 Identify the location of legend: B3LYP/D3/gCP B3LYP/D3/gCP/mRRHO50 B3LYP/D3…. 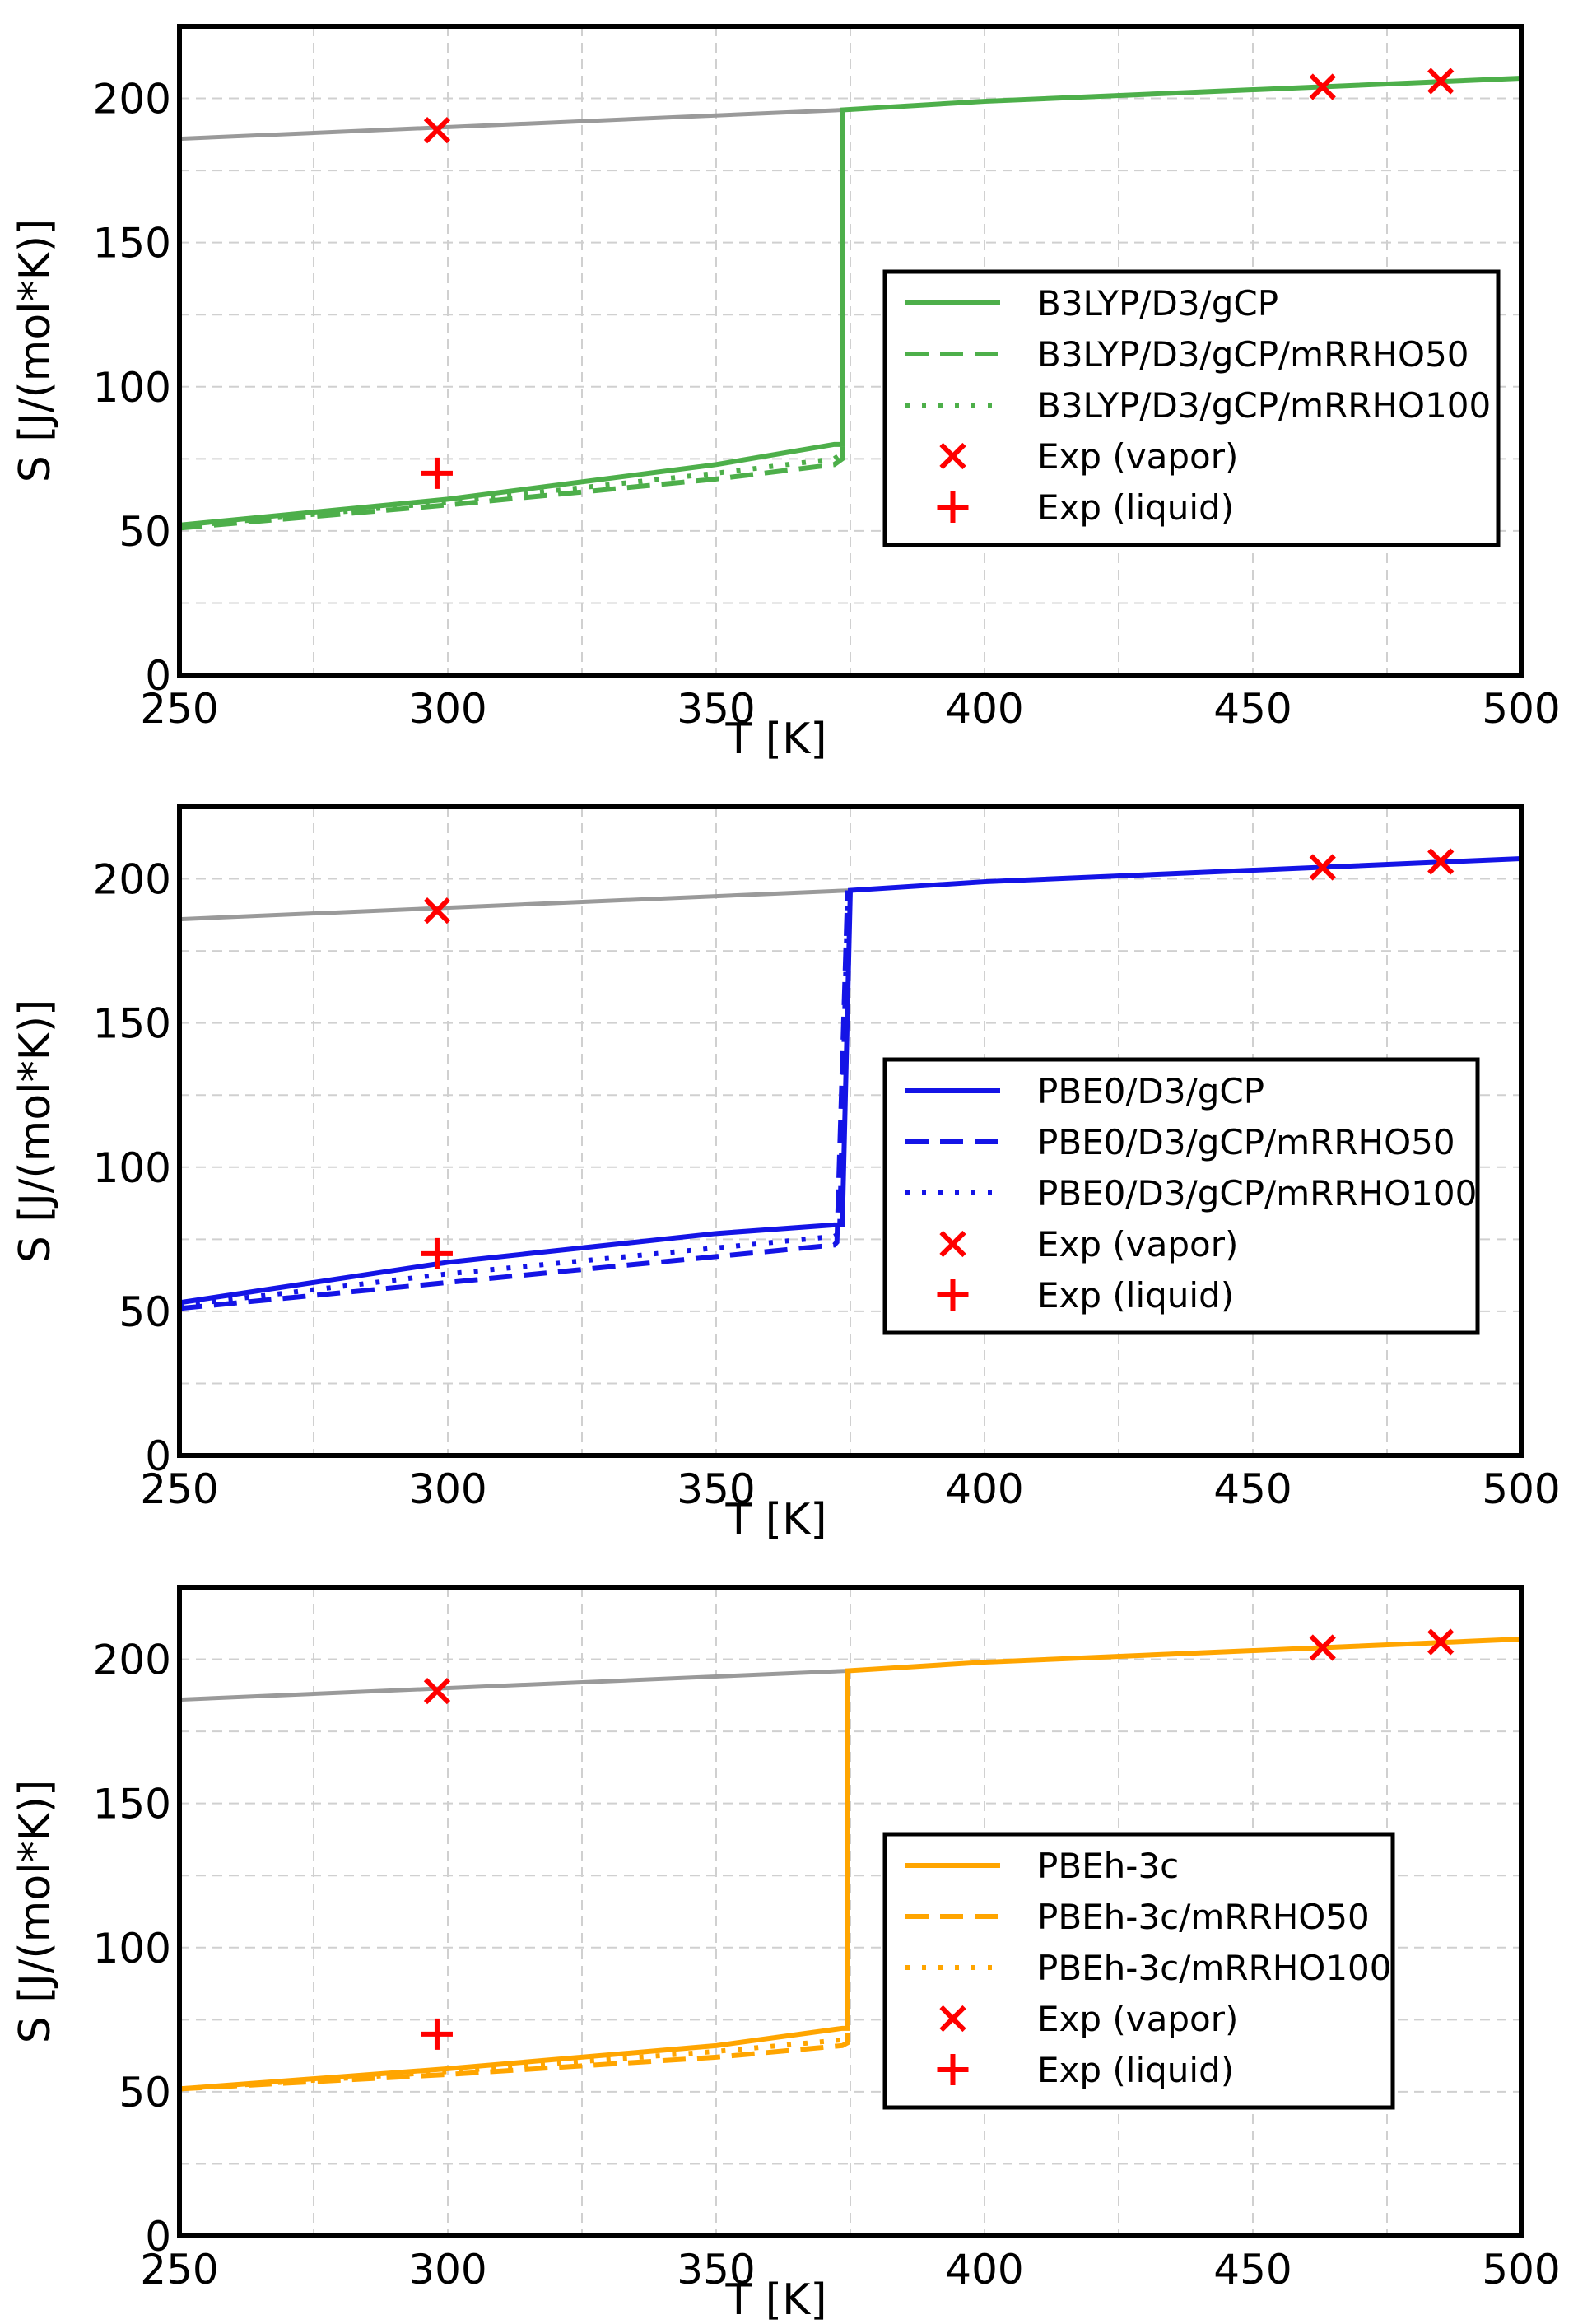
(1191, 408).